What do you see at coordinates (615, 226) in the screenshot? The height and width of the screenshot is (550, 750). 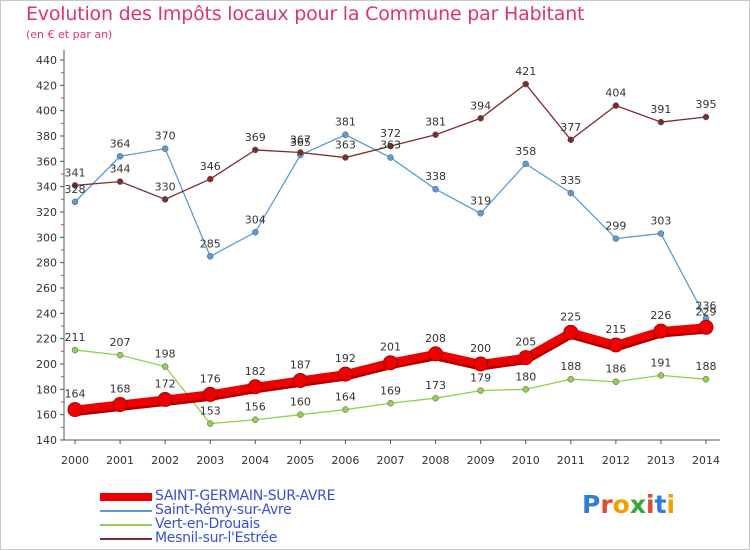 I see `data-label-saint-r-my-sur-avre: 299` at bounding box center [615, 226].